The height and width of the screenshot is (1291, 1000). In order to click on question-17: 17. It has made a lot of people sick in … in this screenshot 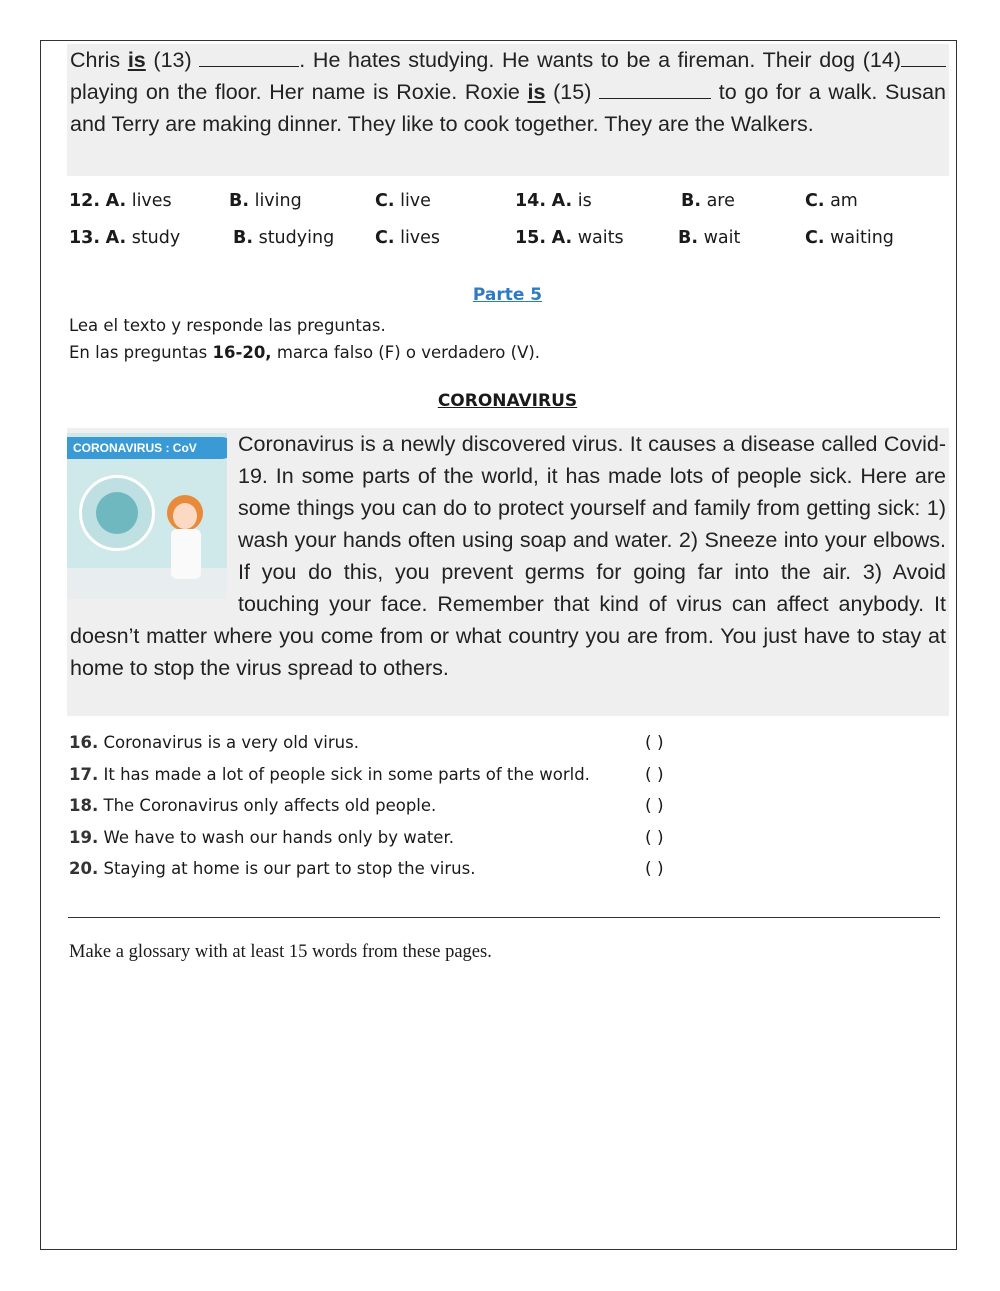, I will do `click(329, 774)`.